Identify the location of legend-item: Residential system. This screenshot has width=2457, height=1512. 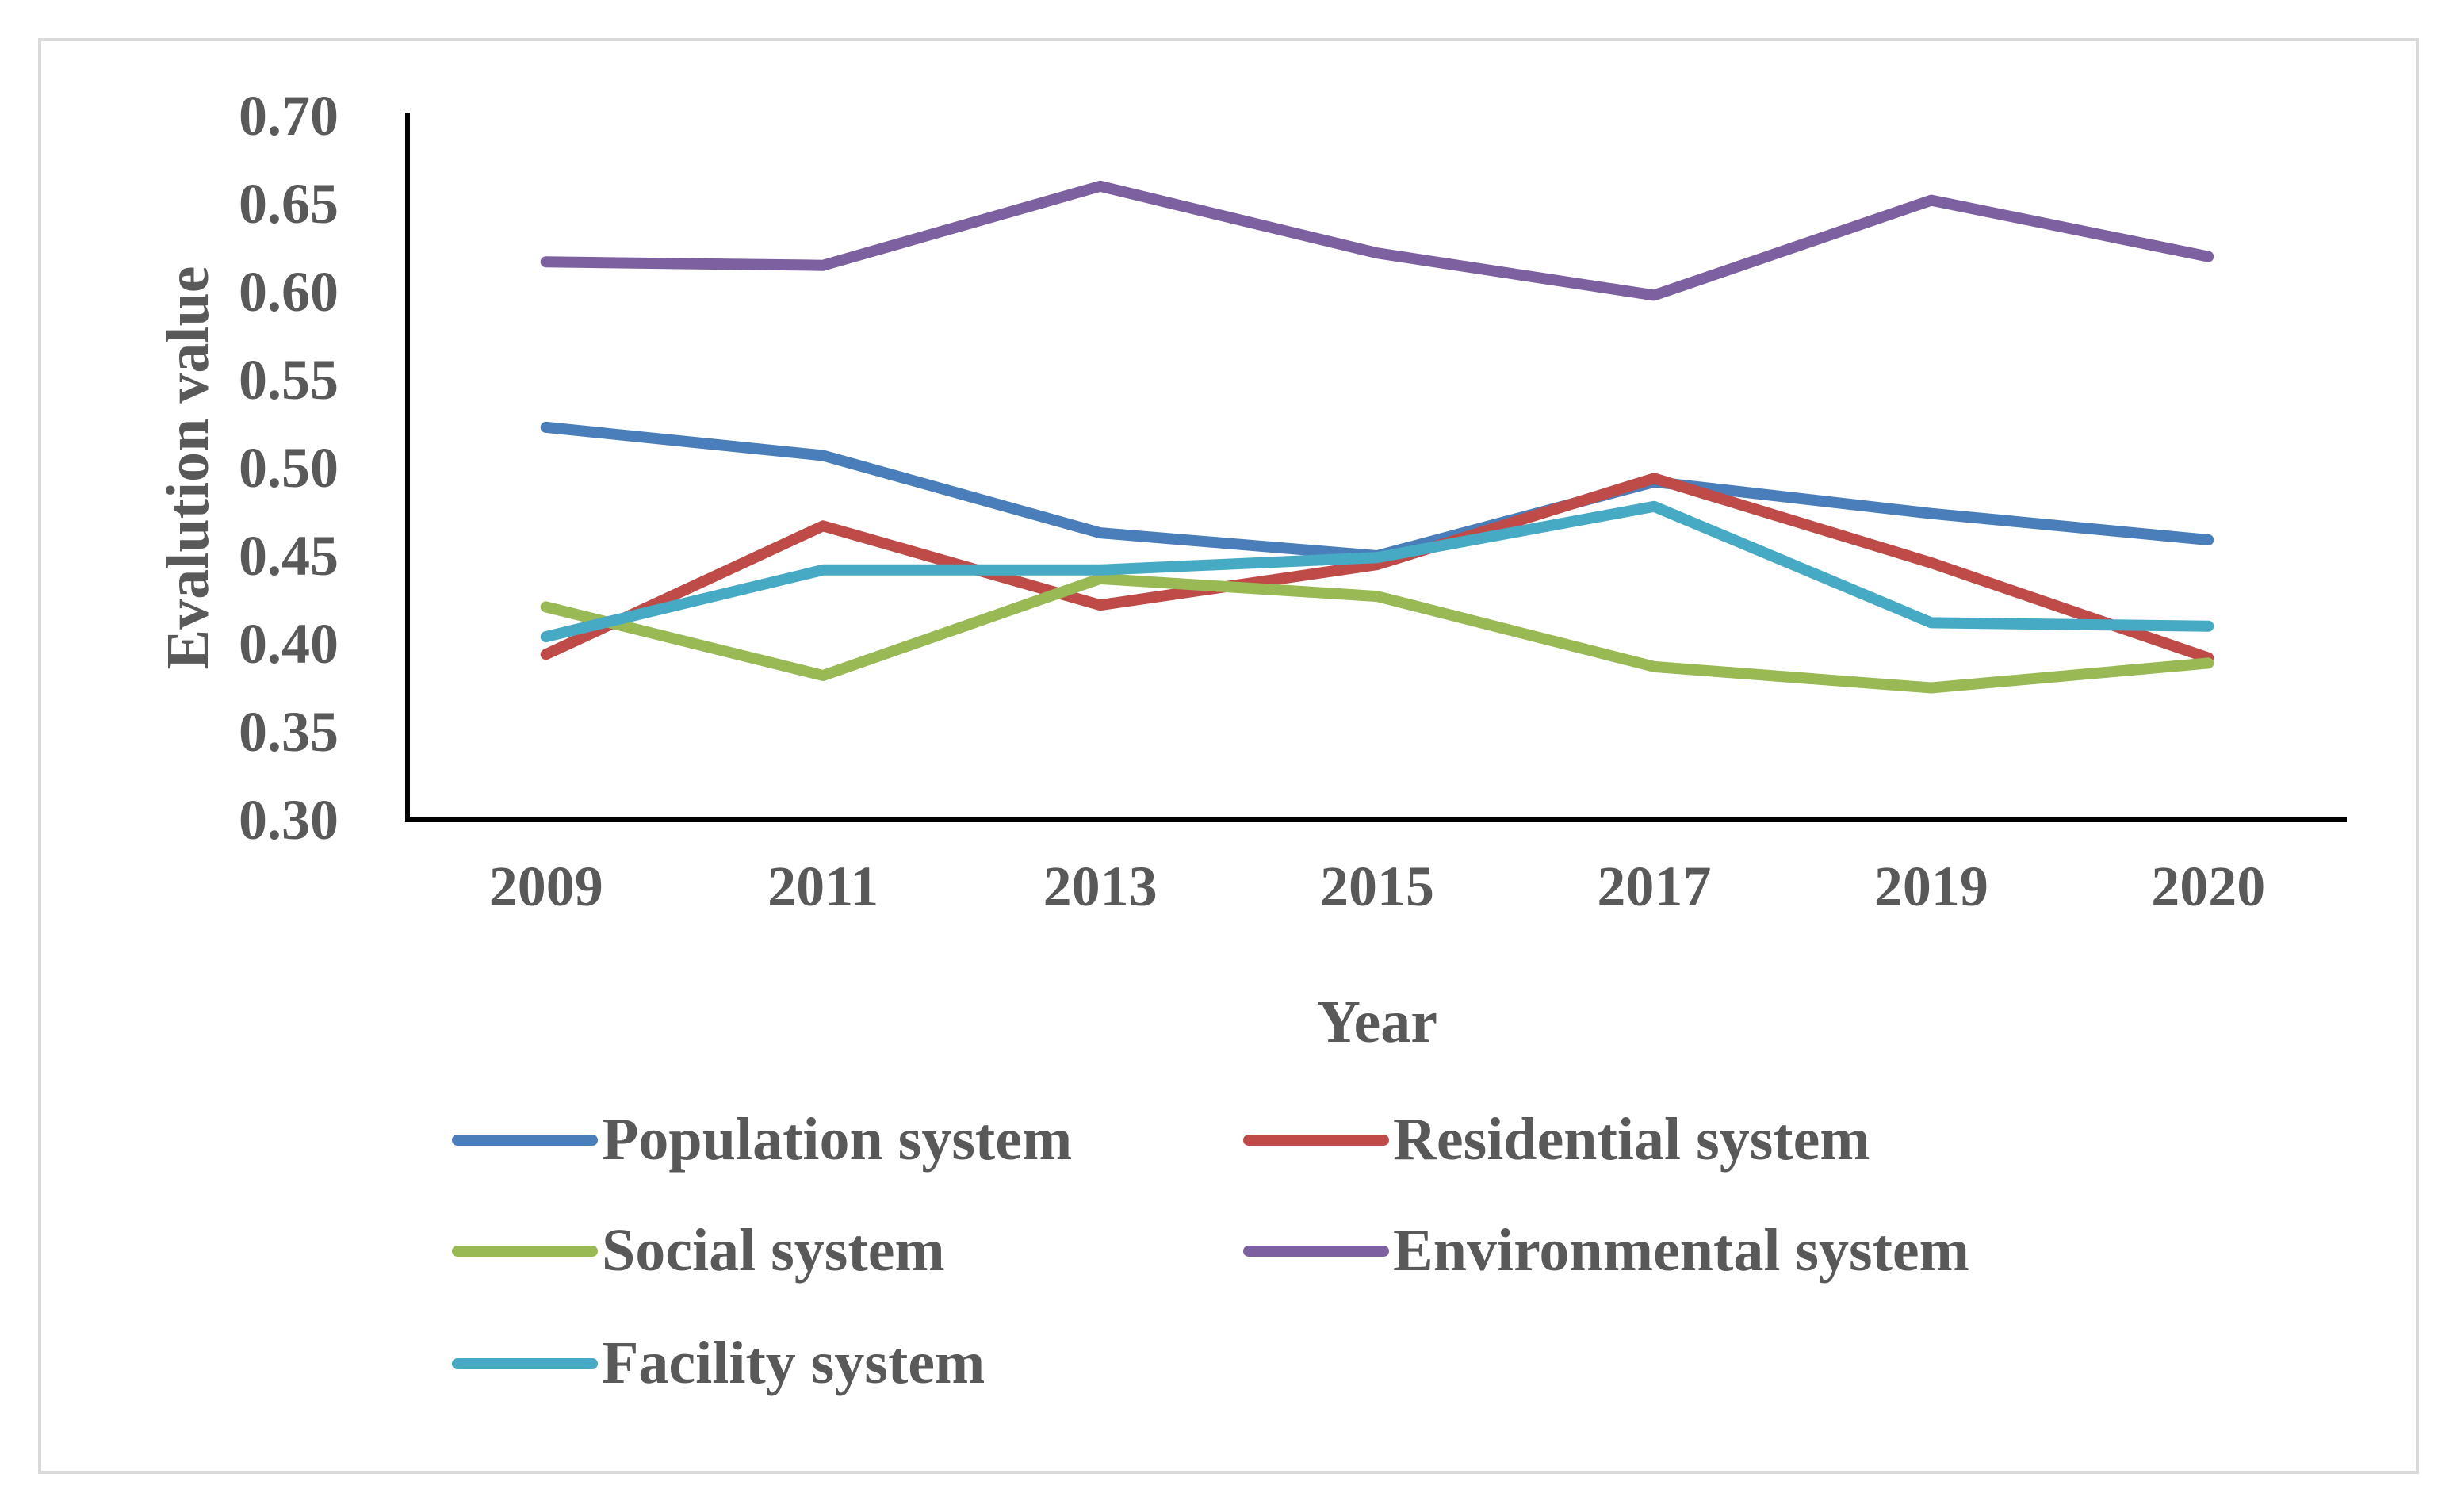
(1556, 1139).